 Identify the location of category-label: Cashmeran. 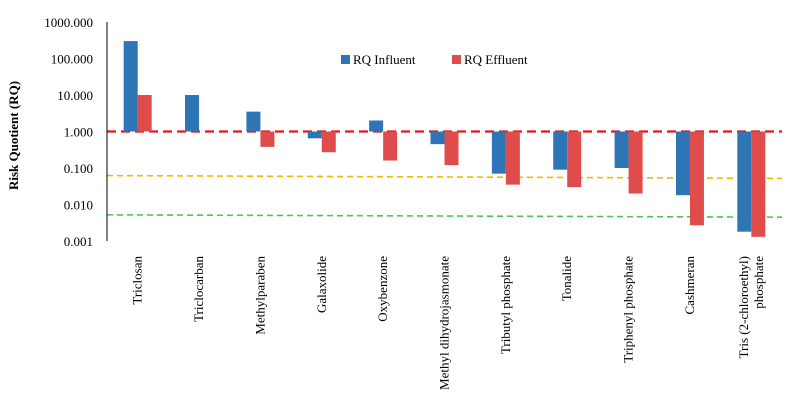
(689, 285).